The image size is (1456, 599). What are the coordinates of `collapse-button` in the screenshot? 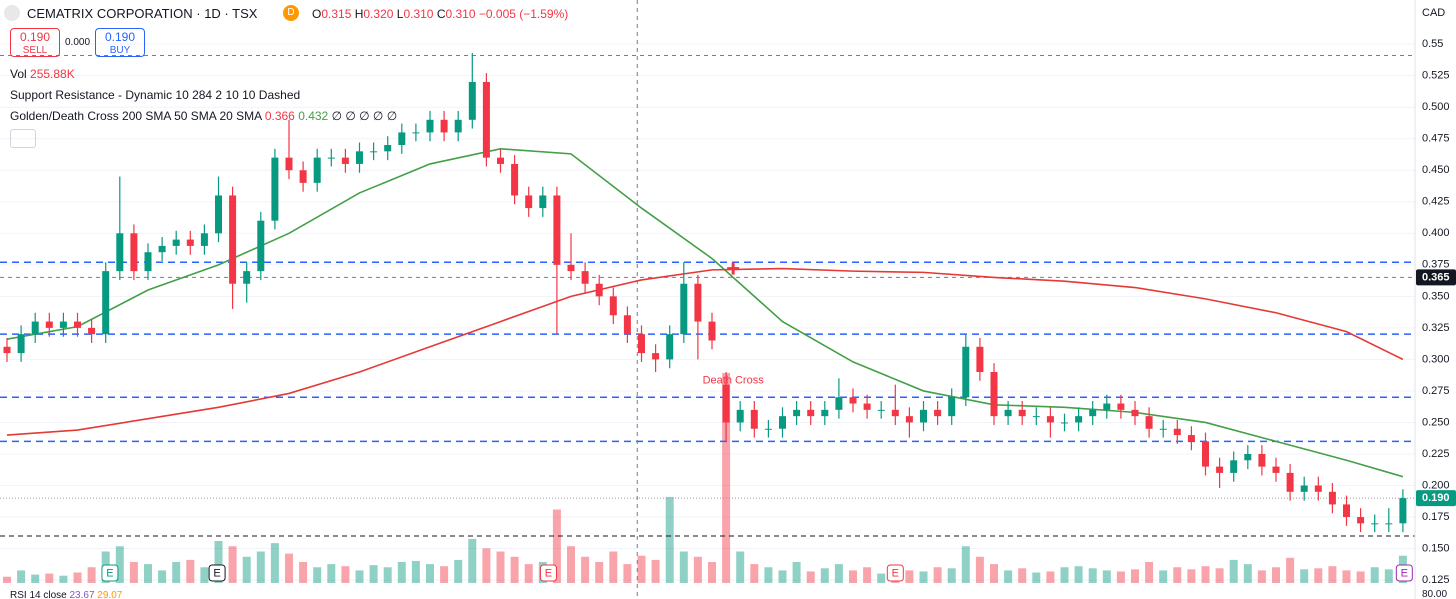 It's located at (23, 138).